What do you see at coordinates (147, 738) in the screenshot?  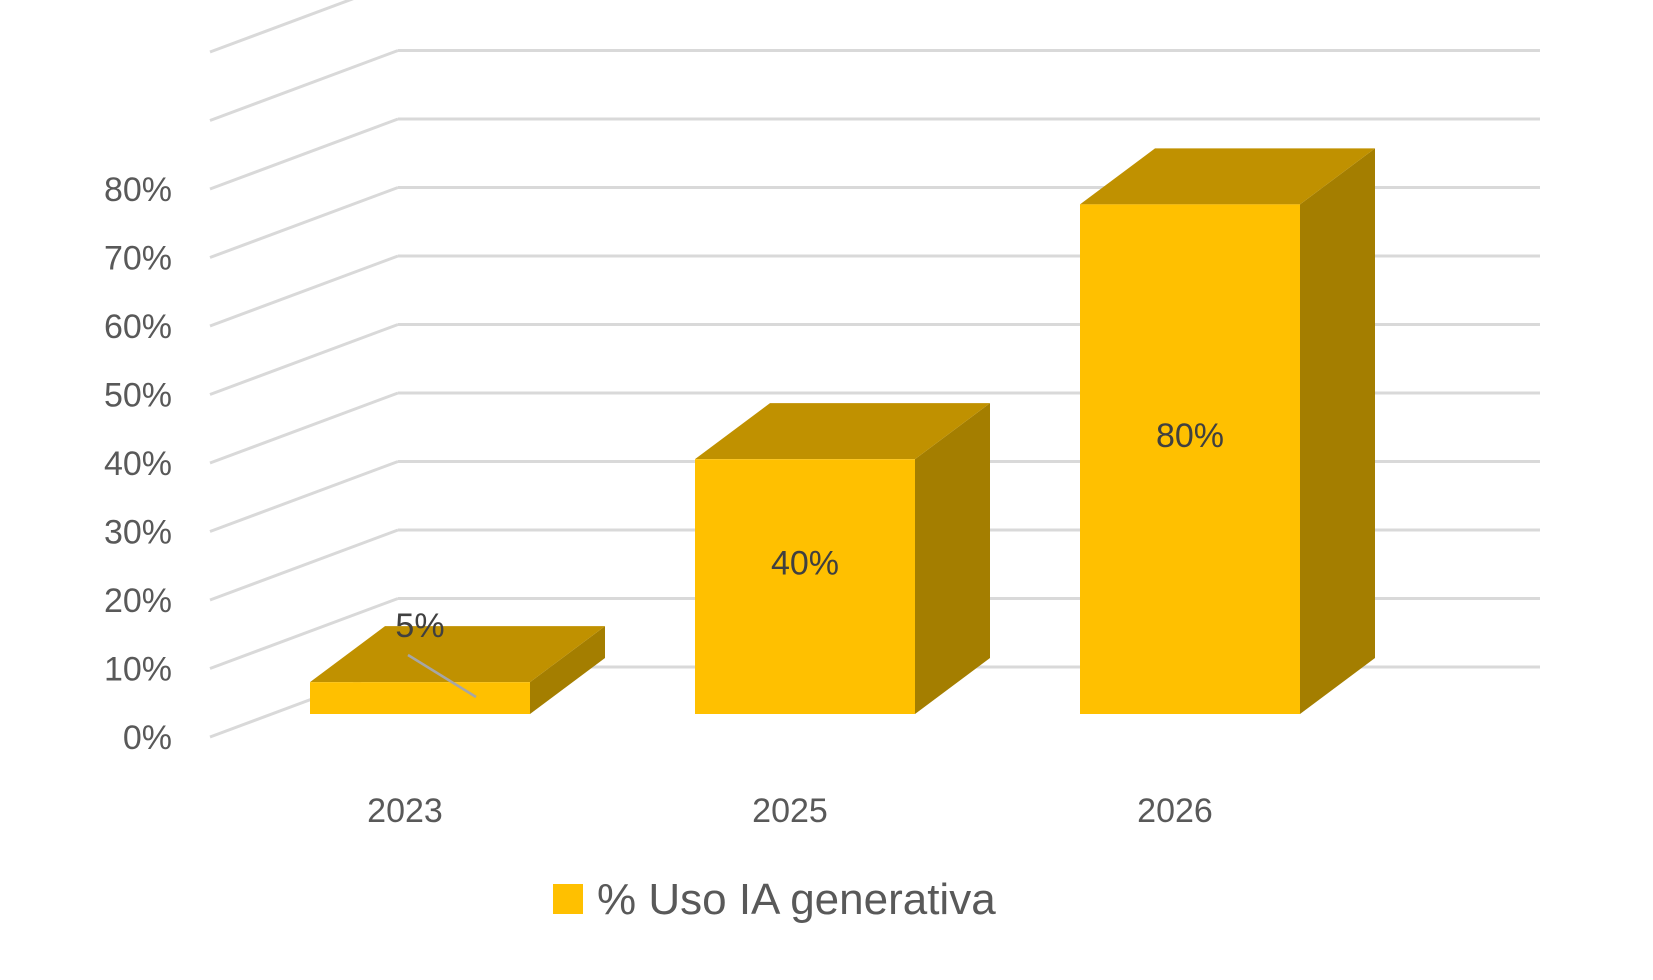 I see `y-tick-label: 0%` at bounding box center [147, 738].